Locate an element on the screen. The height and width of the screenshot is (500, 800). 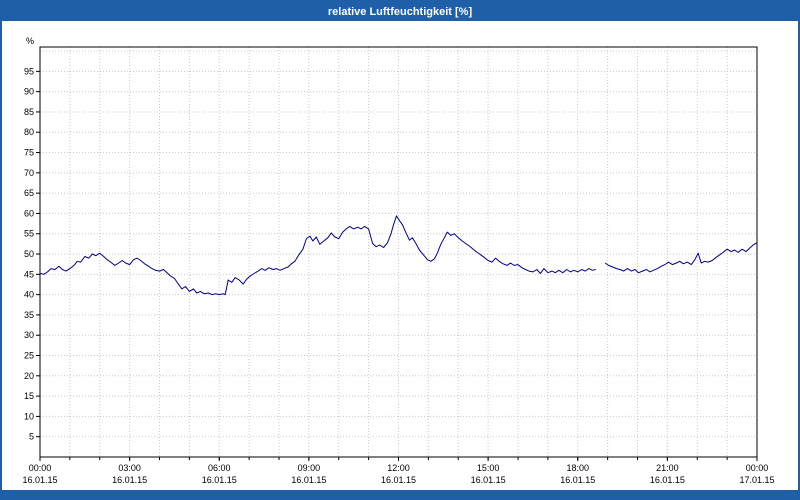
svg-text: 75 is located at coordinates (29, 153).